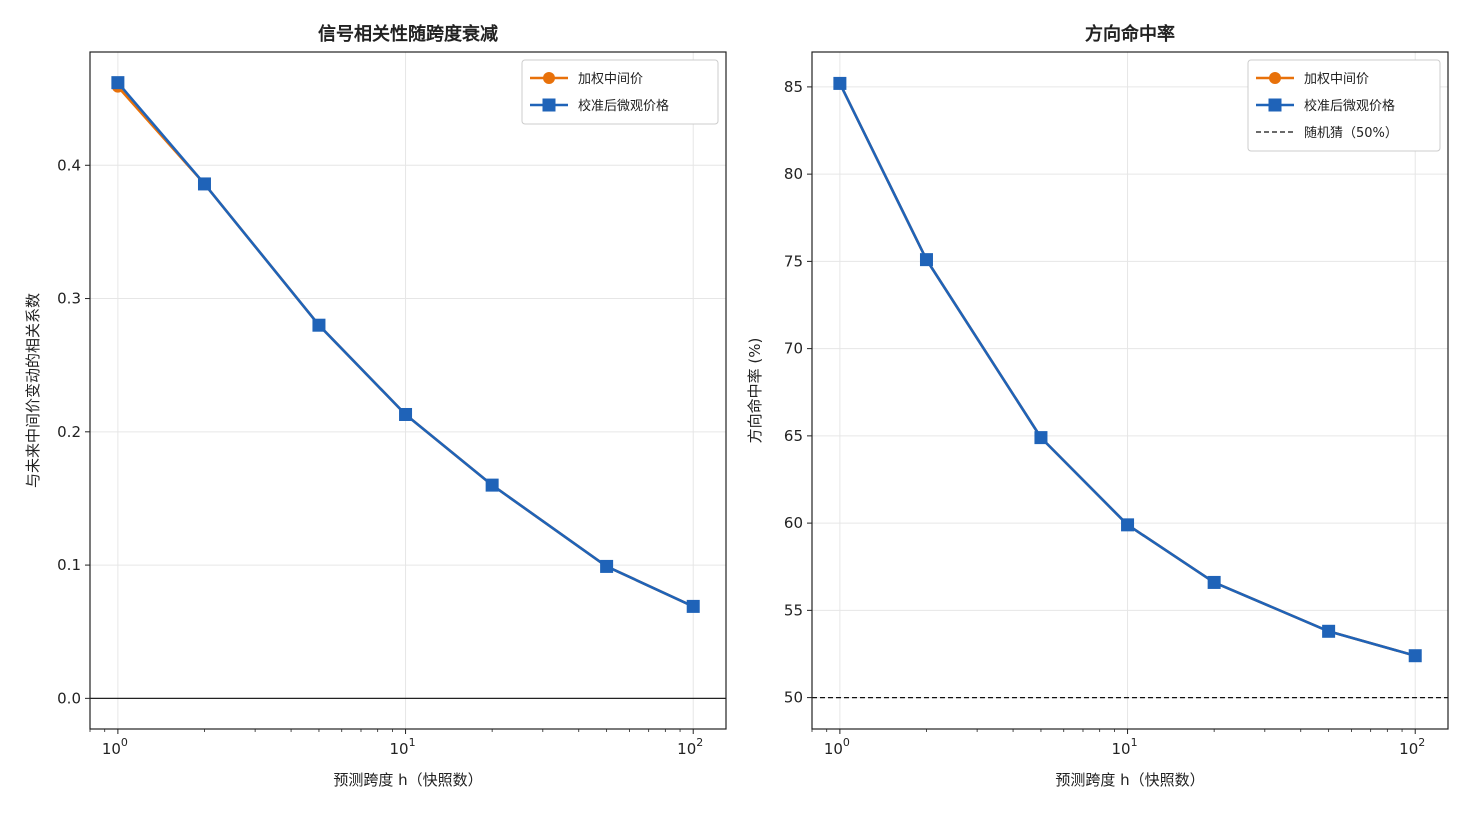  Describe the element at coordinates (33, 390) in the screenshot. I see `y-axis-label: 与未来中间价变动的相关系数` at that location.